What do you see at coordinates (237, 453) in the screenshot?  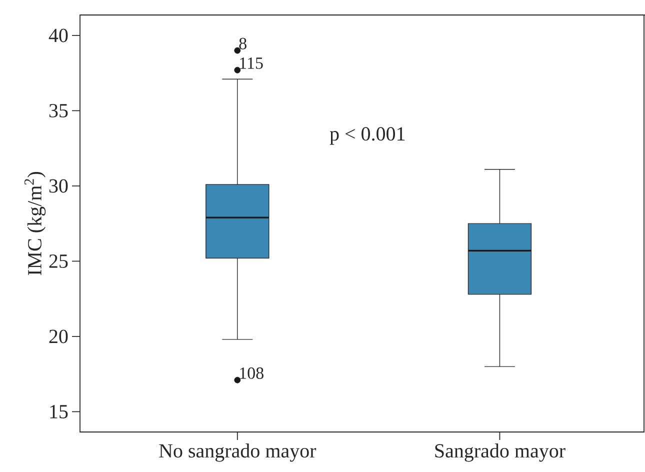 I see `x-tick-label: No sangrado mayor` at bounding box center [237, 453].